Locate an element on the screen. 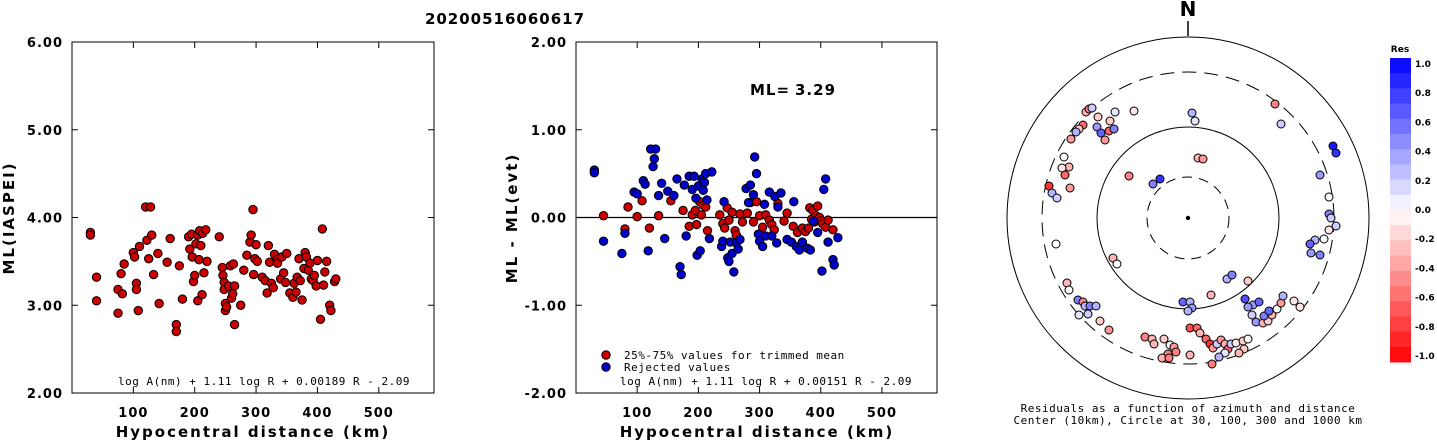  colorbar-tick-label: -0.4 is located at coordinates (1425, 269).